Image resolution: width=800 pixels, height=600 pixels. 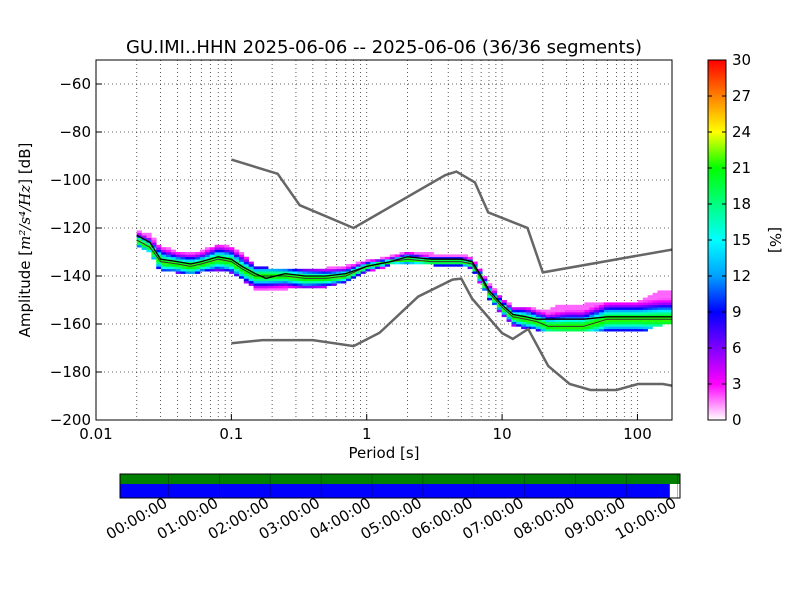 I want to click on x-tick-label: 1, so click(x=367, y=434).